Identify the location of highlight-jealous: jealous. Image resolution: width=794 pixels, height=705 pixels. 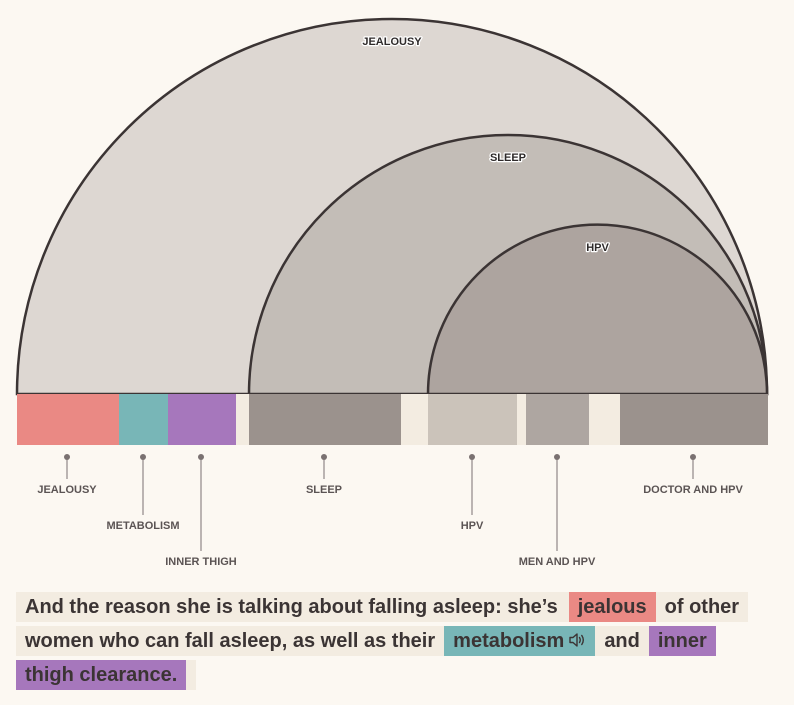
(612, 607).